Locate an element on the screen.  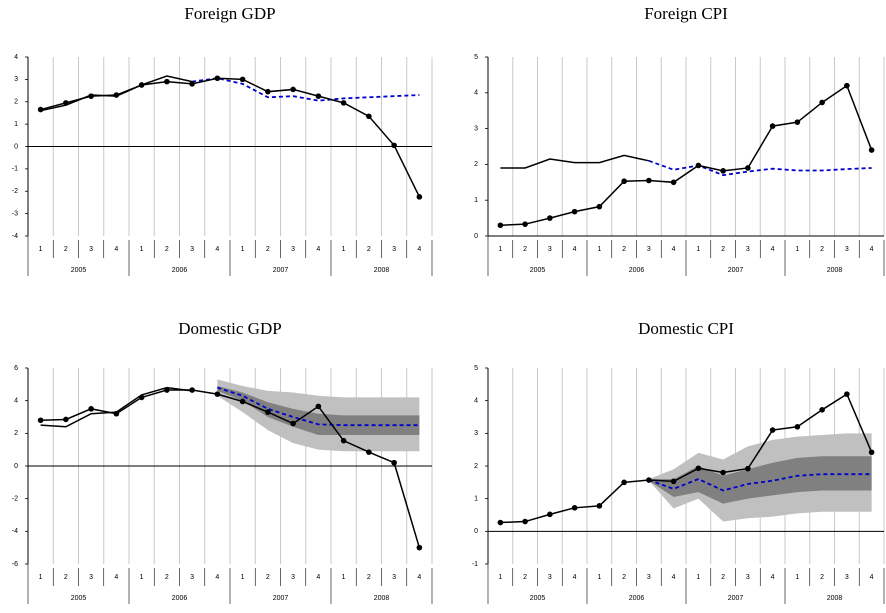
y-tick-label: -2 is located at coordinates (15, 499).